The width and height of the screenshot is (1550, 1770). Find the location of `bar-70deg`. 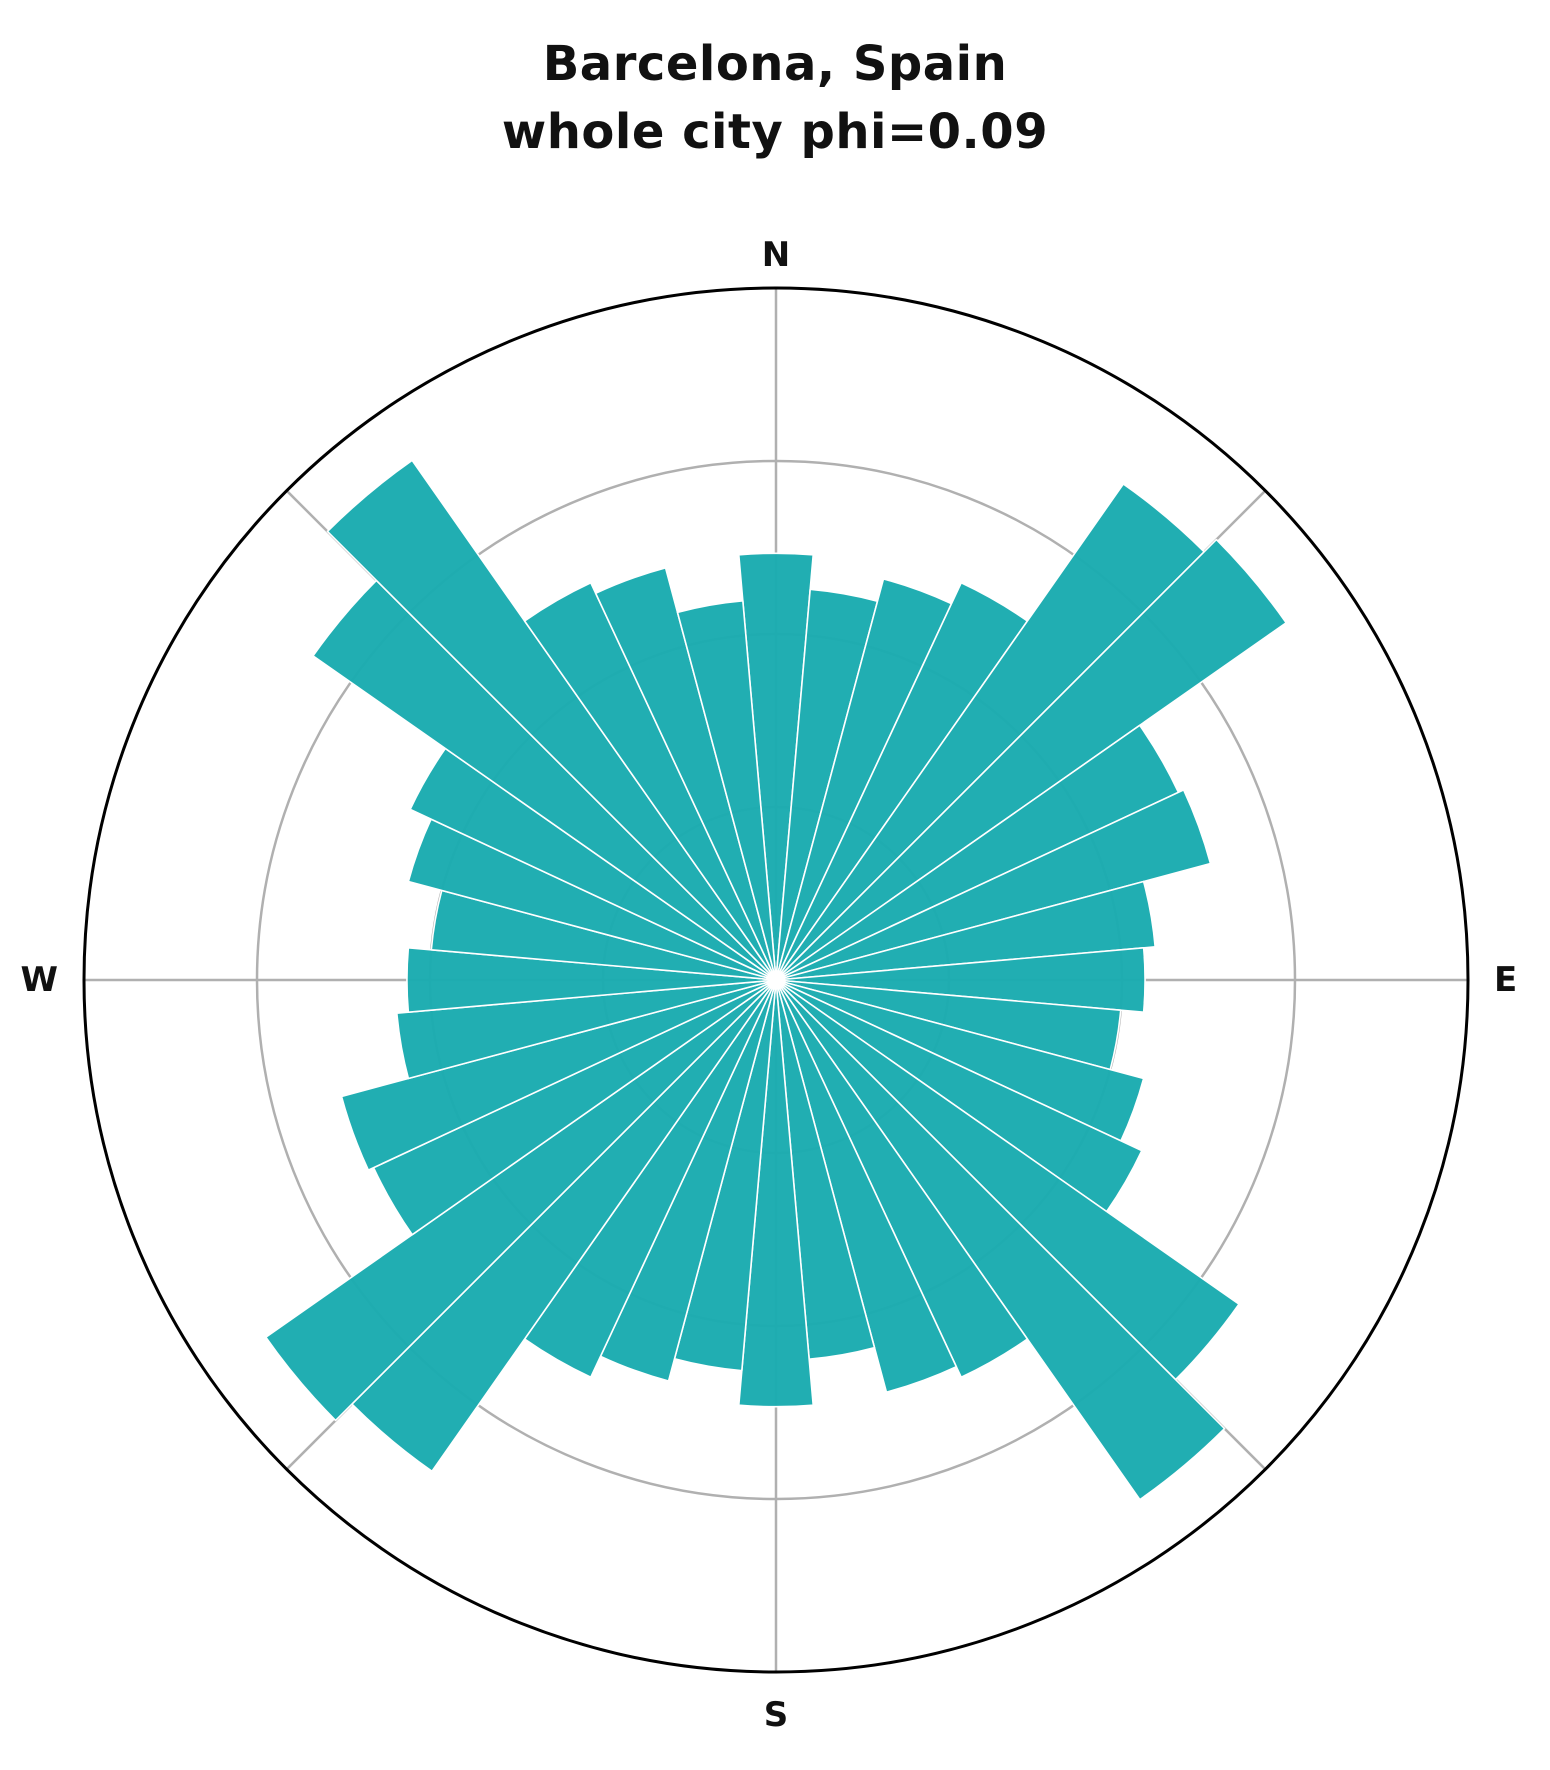

bar-70deg is located at coordinates (993, 885).